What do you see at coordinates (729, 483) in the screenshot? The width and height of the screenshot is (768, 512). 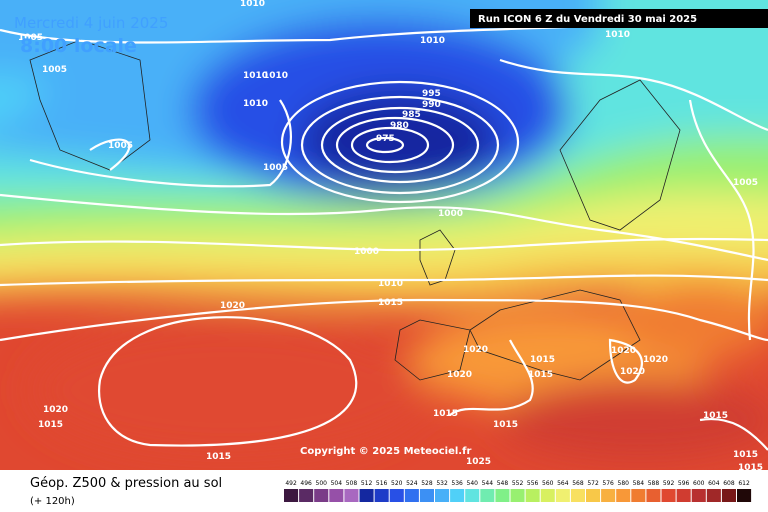 I see `legend-label: 608` at bounding box center [729, 483].